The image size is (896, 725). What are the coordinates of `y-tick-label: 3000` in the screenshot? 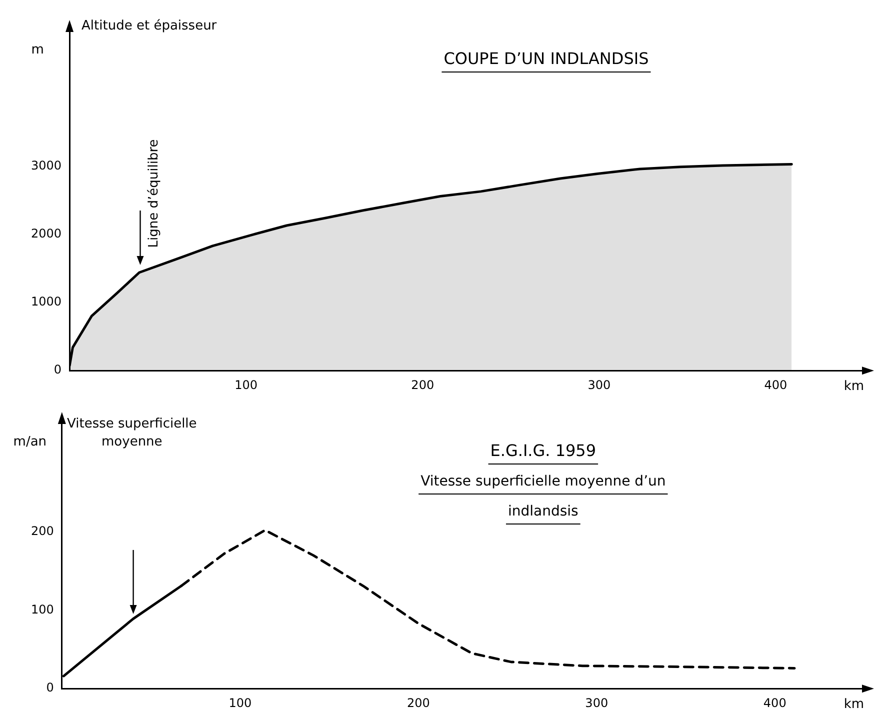 It's located at (46, 165).